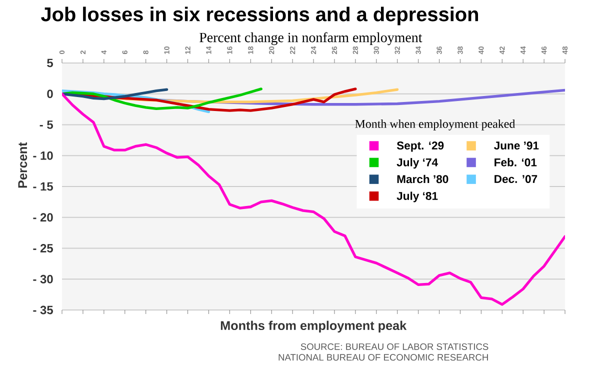 This screenshot has width=597, height=376. I want to click on y-tick-label: - 25, so click(43, 248).